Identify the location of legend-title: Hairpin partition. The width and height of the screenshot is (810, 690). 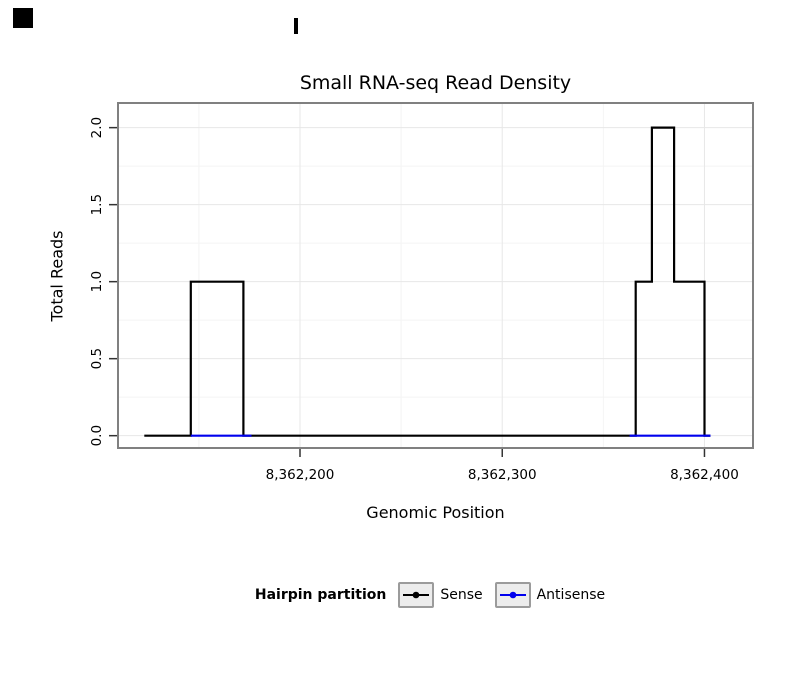
(320, 595).